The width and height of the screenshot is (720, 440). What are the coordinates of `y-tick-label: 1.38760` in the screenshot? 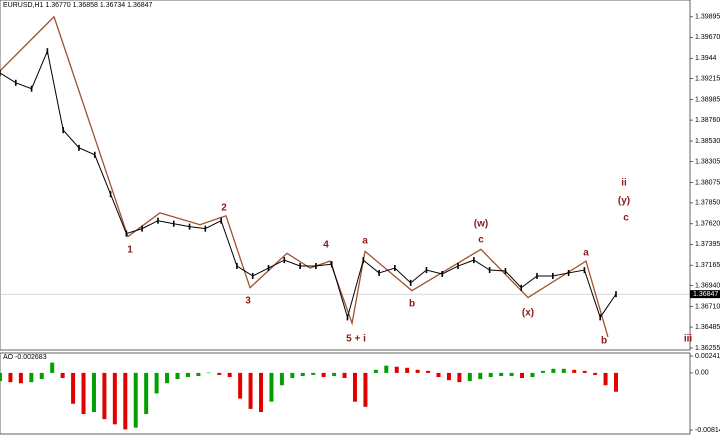 It's located at (707, 120).